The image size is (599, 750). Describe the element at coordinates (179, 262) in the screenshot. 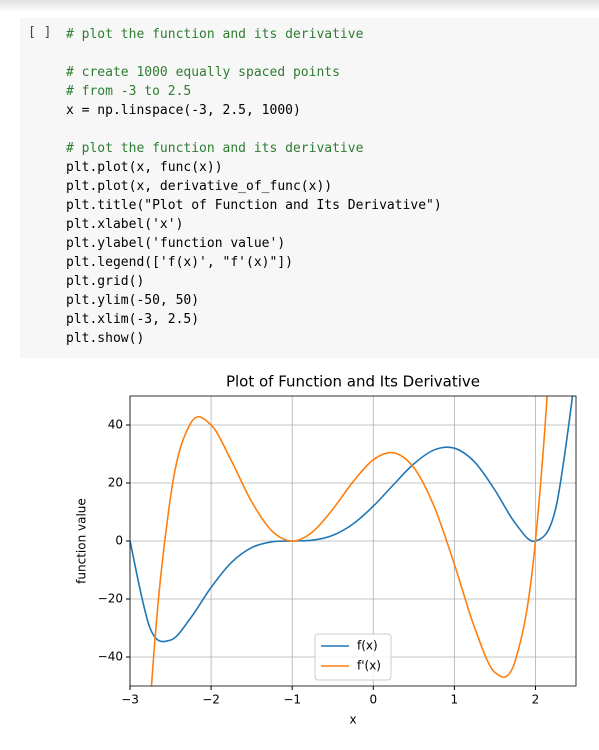

I see `code-line: plt.legend(['f(x)', "f'(x)"])` at that location.